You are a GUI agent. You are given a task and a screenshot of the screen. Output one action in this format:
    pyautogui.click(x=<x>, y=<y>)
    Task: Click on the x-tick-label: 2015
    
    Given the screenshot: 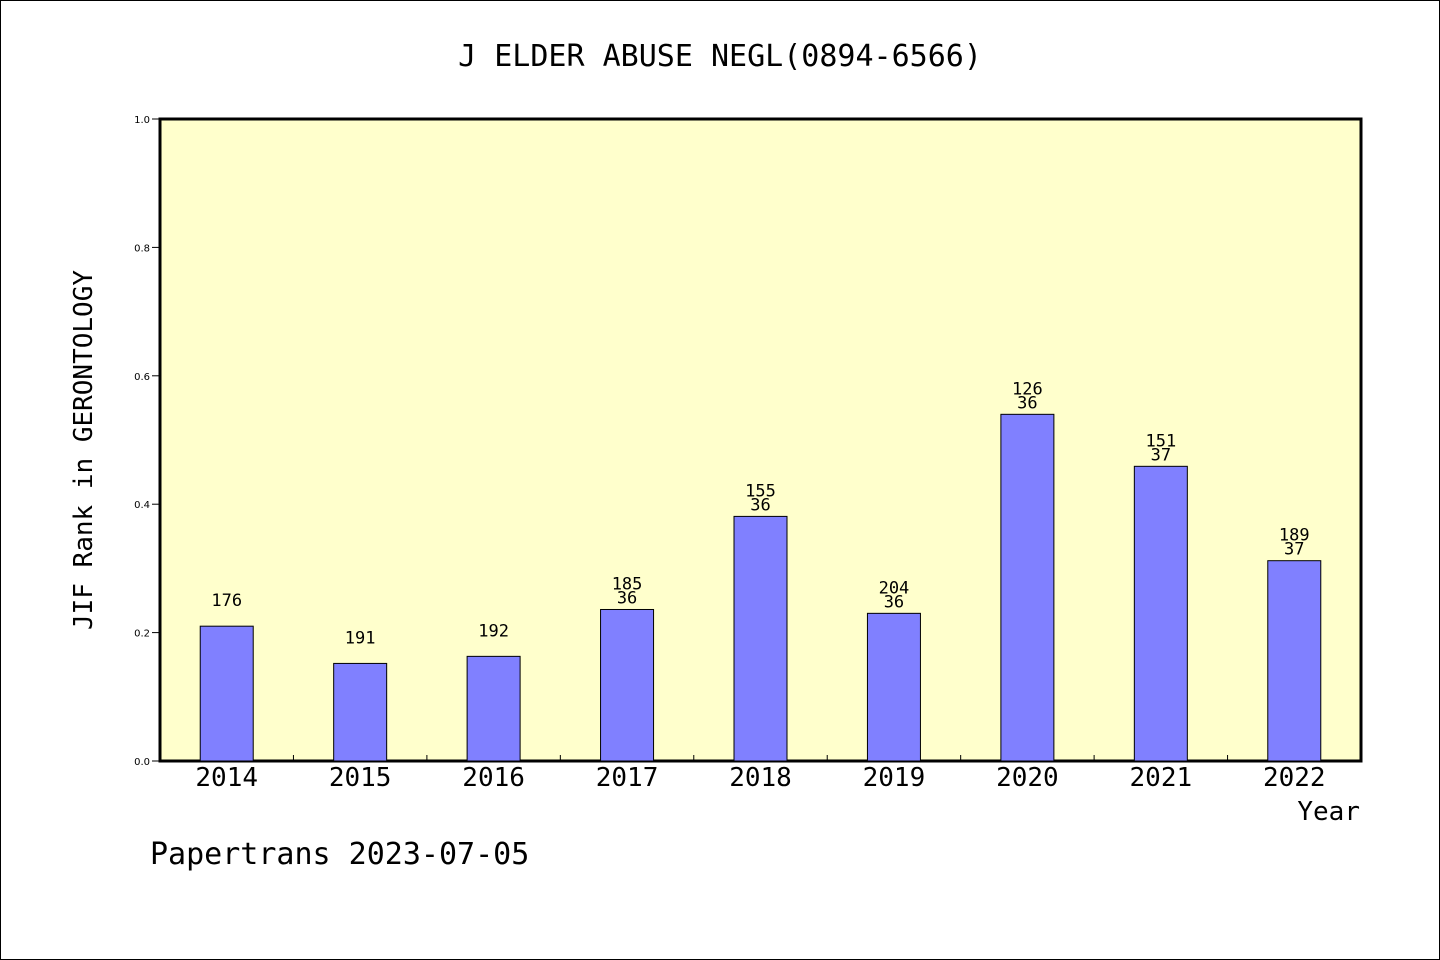 What is the action you would take?
    pyautogui.click(x=360, y=778)
    